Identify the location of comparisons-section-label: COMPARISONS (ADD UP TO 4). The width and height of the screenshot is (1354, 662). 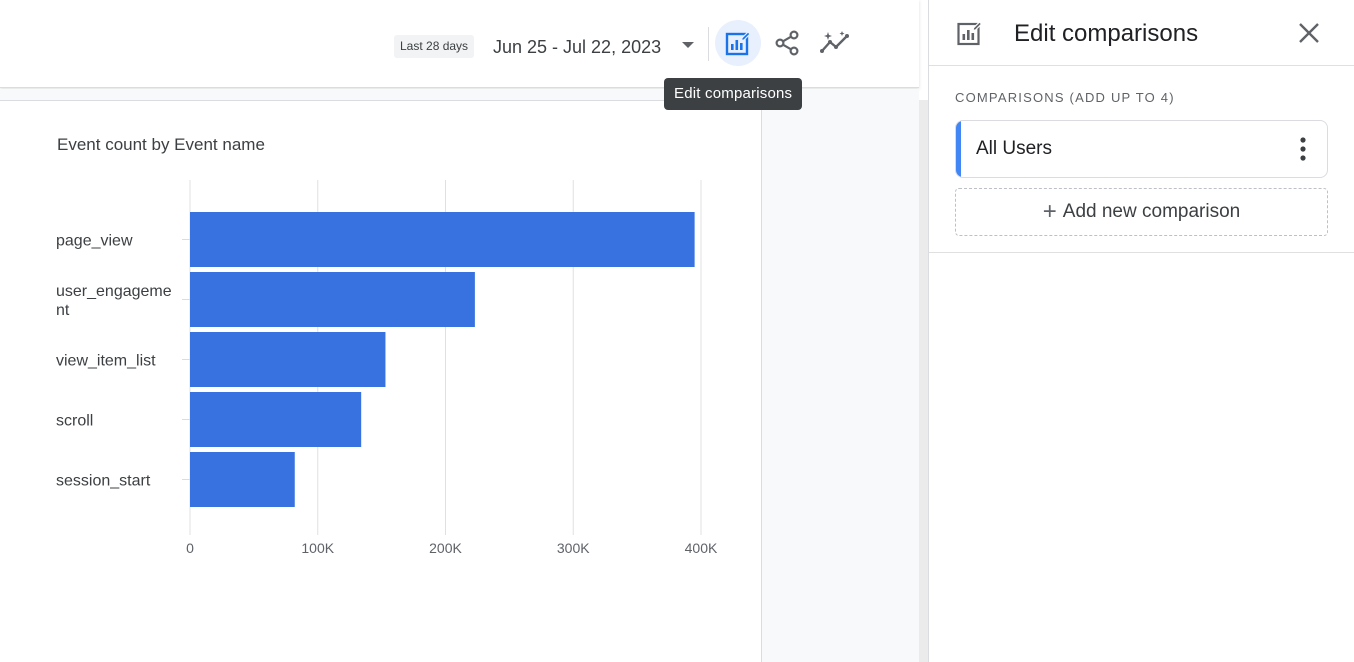
(1065, 97).